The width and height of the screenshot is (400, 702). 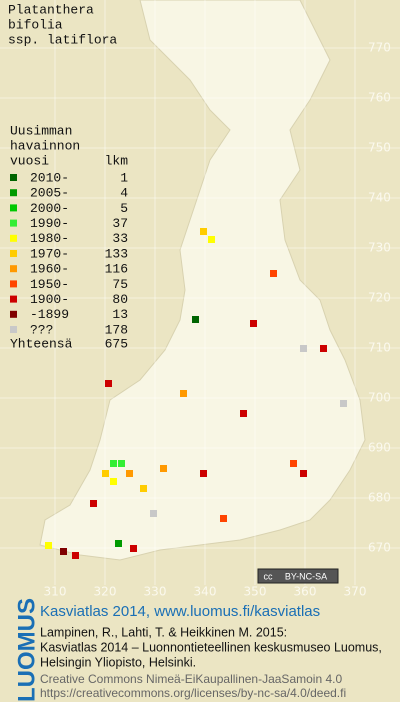 What do you see at coordinates (379, 198) in the screenshot?
I see `y-grid-label: 740` at bounding box center [379, 198].